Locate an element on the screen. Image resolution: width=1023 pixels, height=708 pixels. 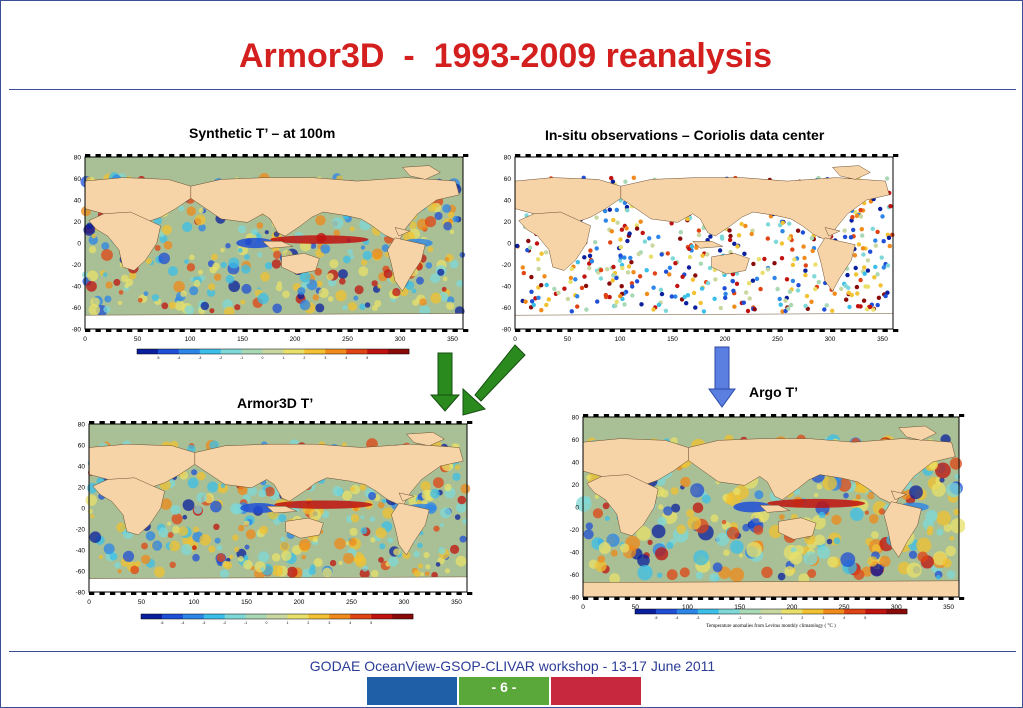
colorbar-tick: 0 is located at coordinates (267, 623).